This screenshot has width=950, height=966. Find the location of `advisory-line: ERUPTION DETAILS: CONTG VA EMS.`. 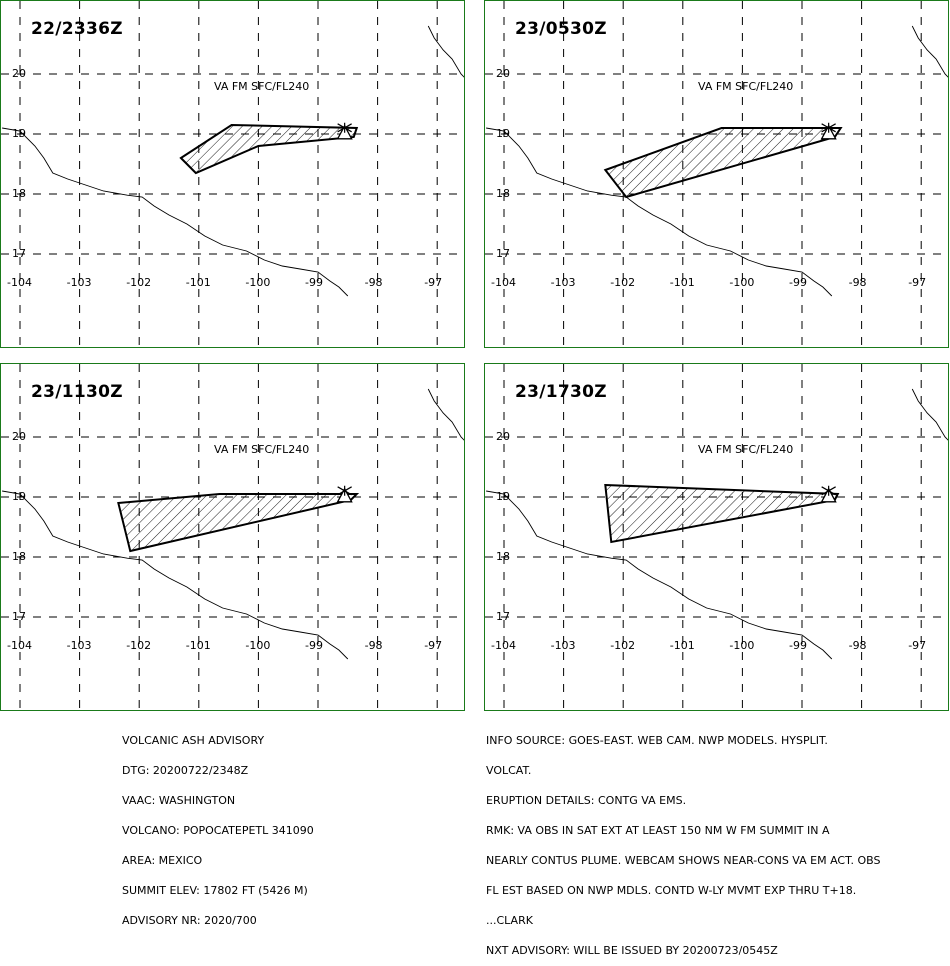

advisory-line: ERUPTION DETAILS: CONTG VA EMS. is located at coordinates (586, 800).